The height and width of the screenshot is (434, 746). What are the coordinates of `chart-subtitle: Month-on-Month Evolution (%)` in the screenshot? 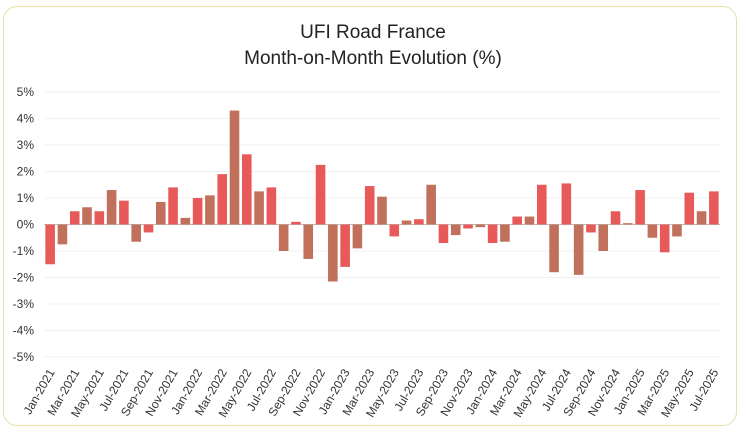 It's located at (373, 58).